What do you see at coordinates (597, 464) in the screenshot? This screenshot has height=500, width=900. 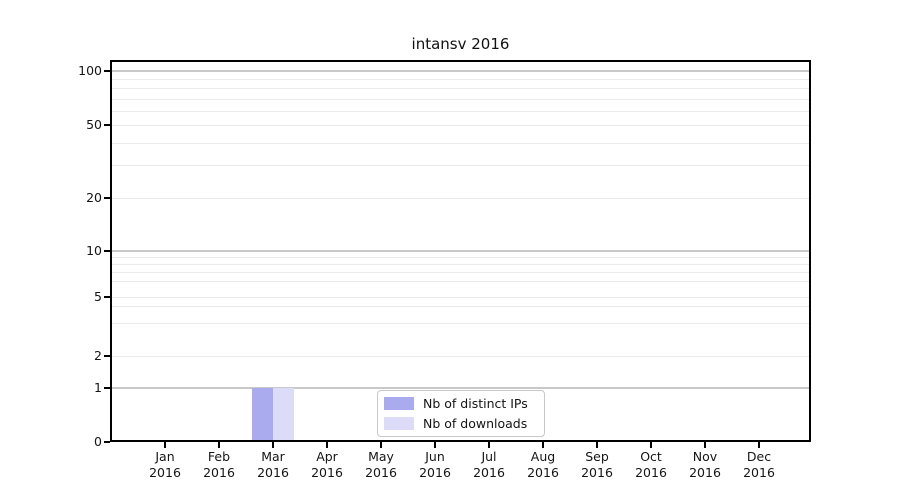 I see `x-tick-label: Sep 2016` at bounding box center [597, 464].